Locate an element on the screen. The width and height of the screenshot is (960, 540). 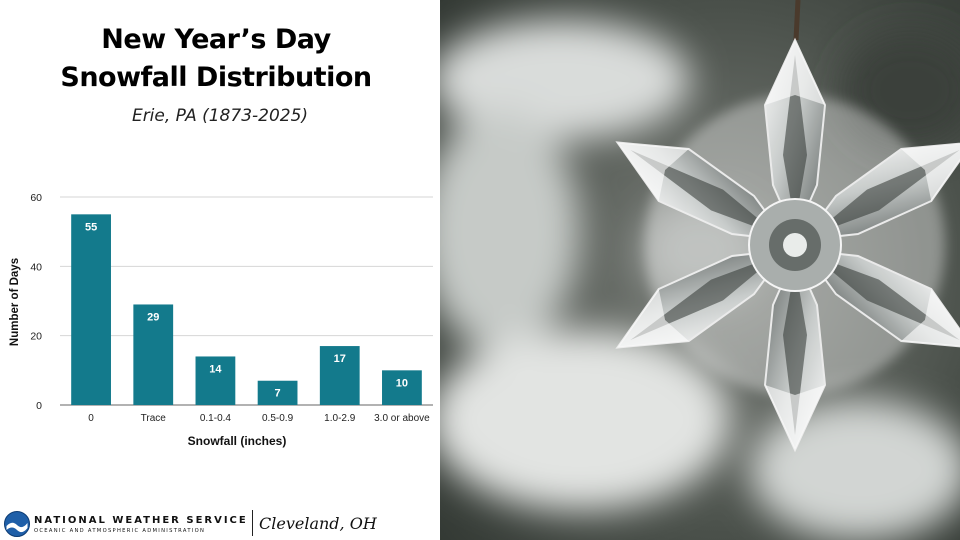
noaa-logo-icon is located at coordinates (17, 524).